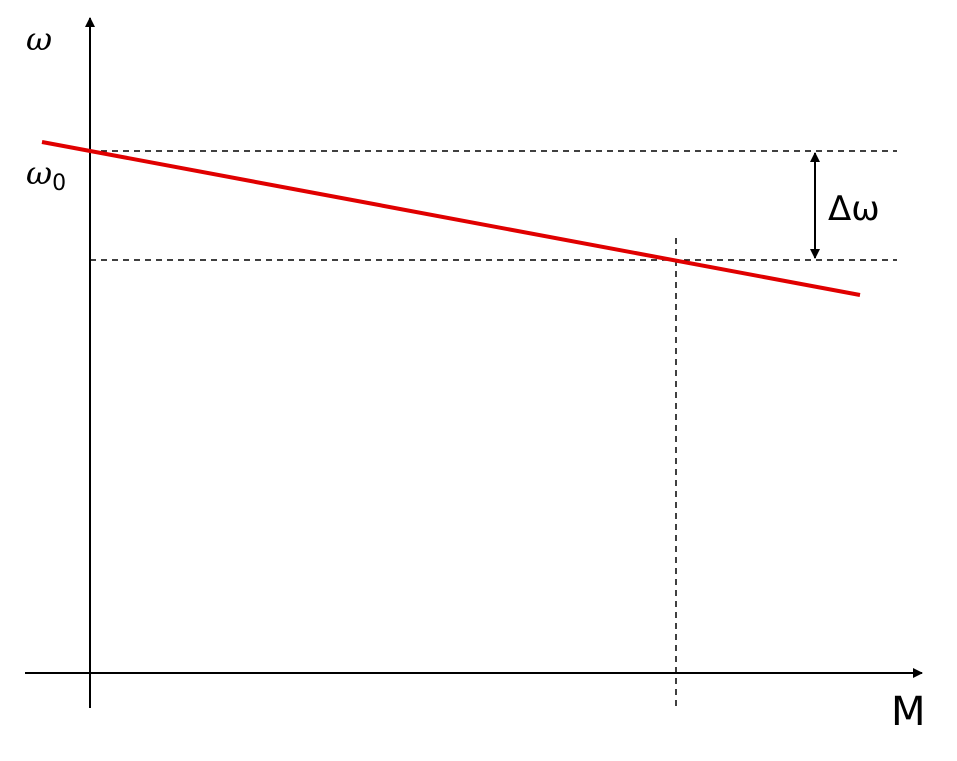 This screenshot has width=957, height=761. I want to click on delta-label: Δω, so click(854, 209).